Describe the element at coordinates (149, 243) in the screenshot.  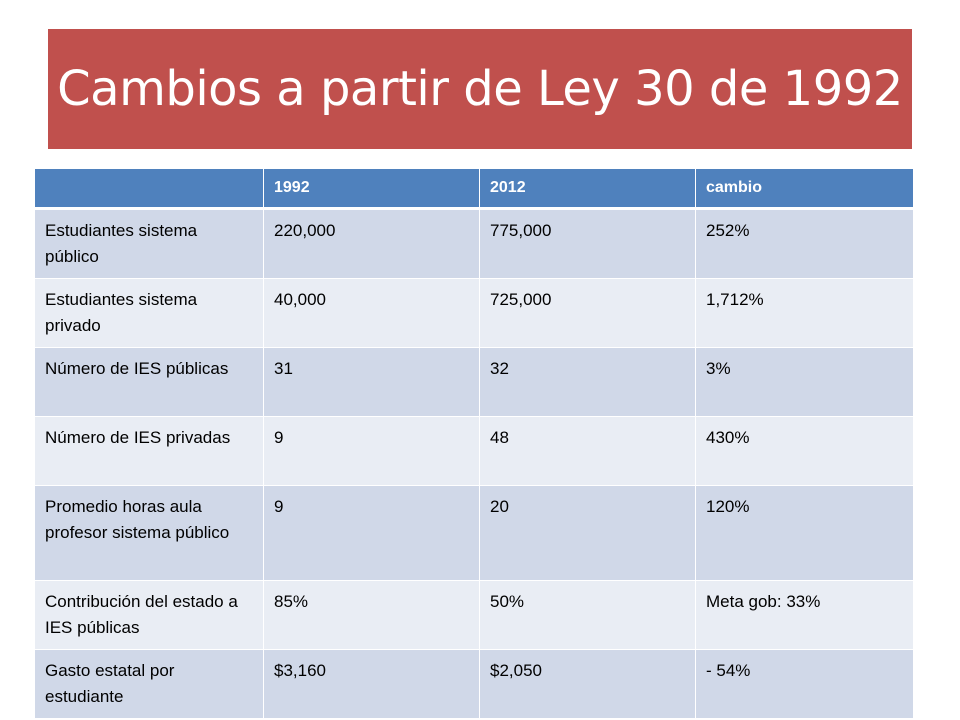
I see `row-label: Estudiantes sistema público` at that location.